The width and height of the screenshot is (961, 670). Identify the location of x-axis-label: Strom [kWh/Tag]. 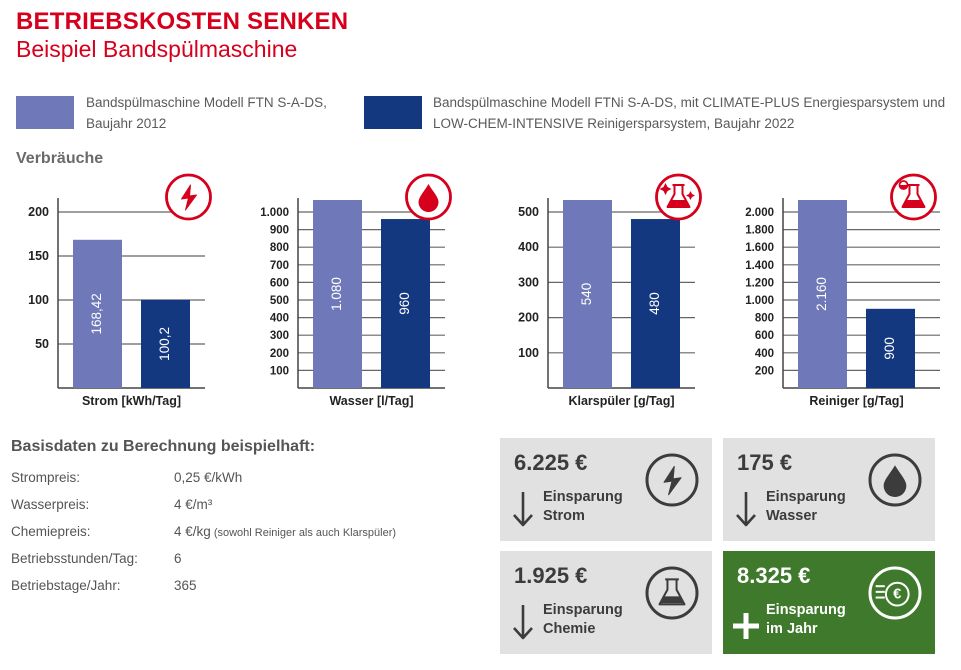
(131, 401).